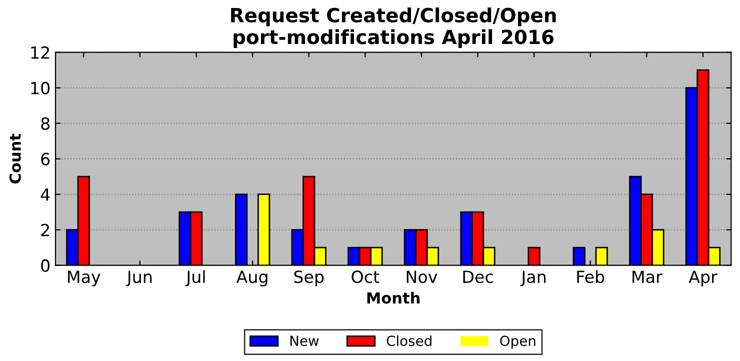  What do you see at coordinates (393, 27) in the screenshot?
I see `chart-title: Request Created/Closed/Open port-modifications April 2016` at bounding box center [393, 27].